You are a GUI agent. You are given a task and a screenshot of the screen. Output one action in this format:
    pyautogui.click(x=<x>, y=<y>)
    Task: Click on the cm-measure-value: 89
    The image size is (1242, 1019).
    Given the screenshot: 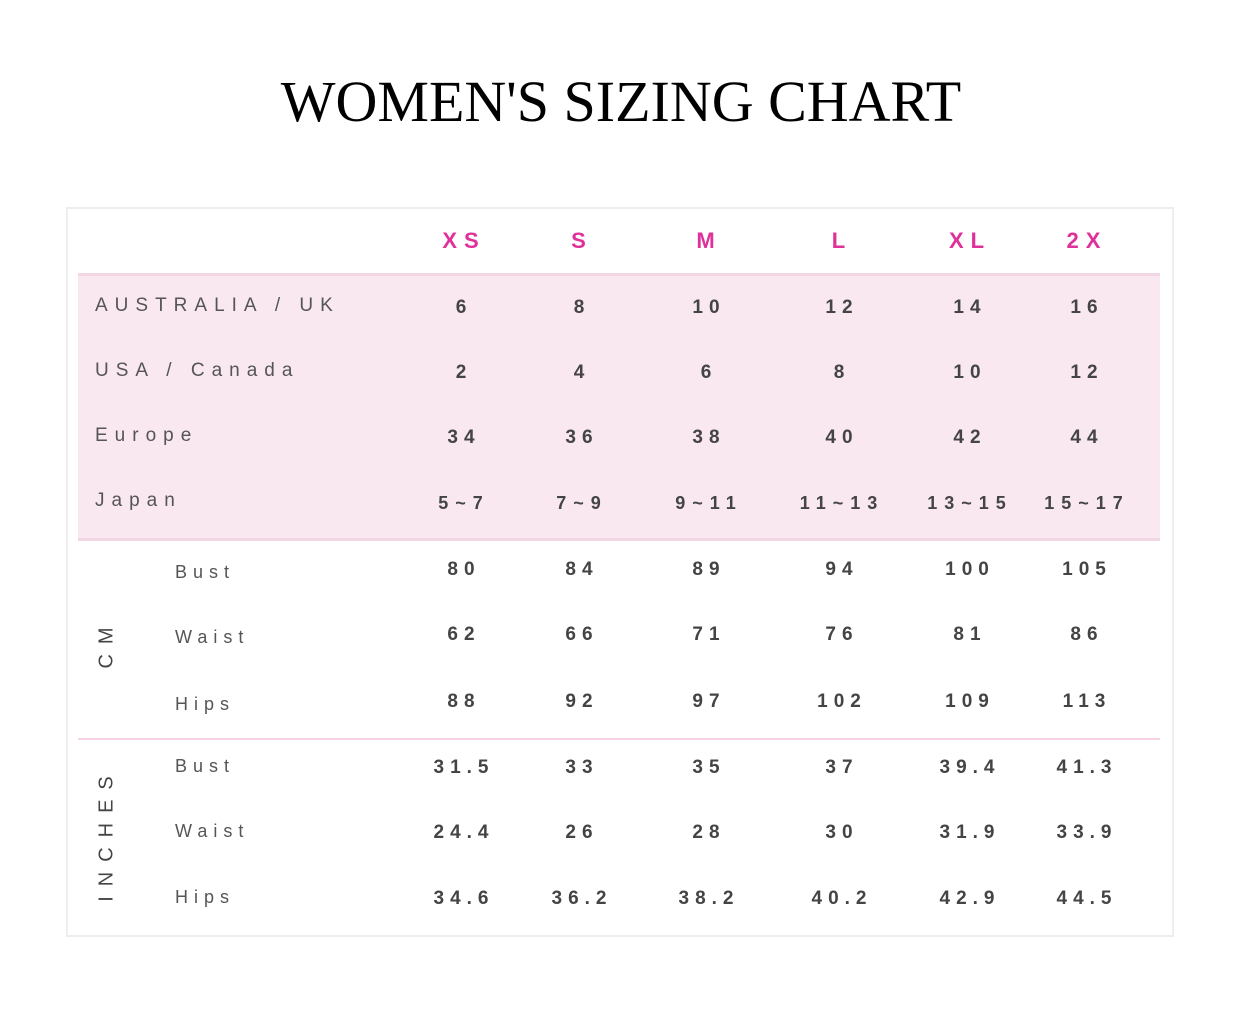 What is the action you would take?
    pyautogui.click(x=709, y=569)
    